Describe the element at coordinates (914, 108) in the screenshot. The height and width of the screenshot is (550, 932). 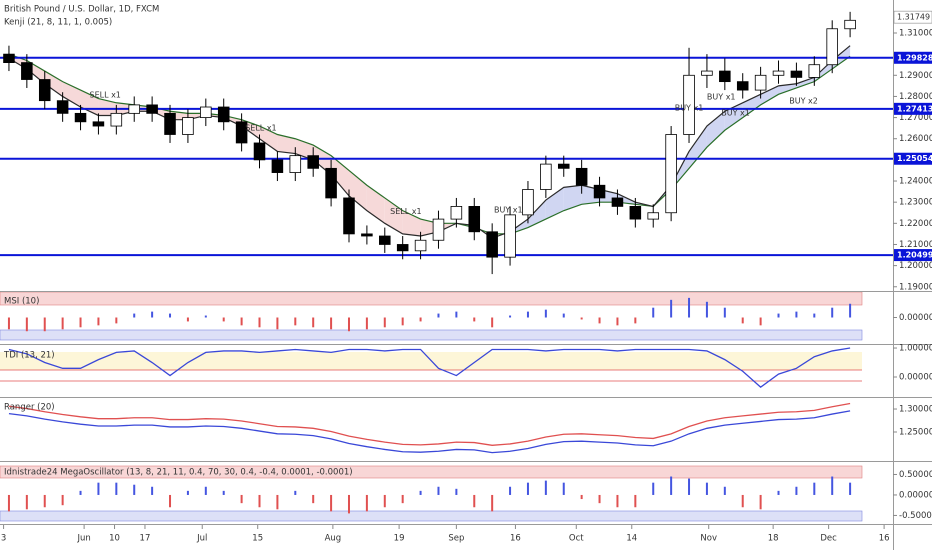
I see `level-label: 1.27413` at that location.